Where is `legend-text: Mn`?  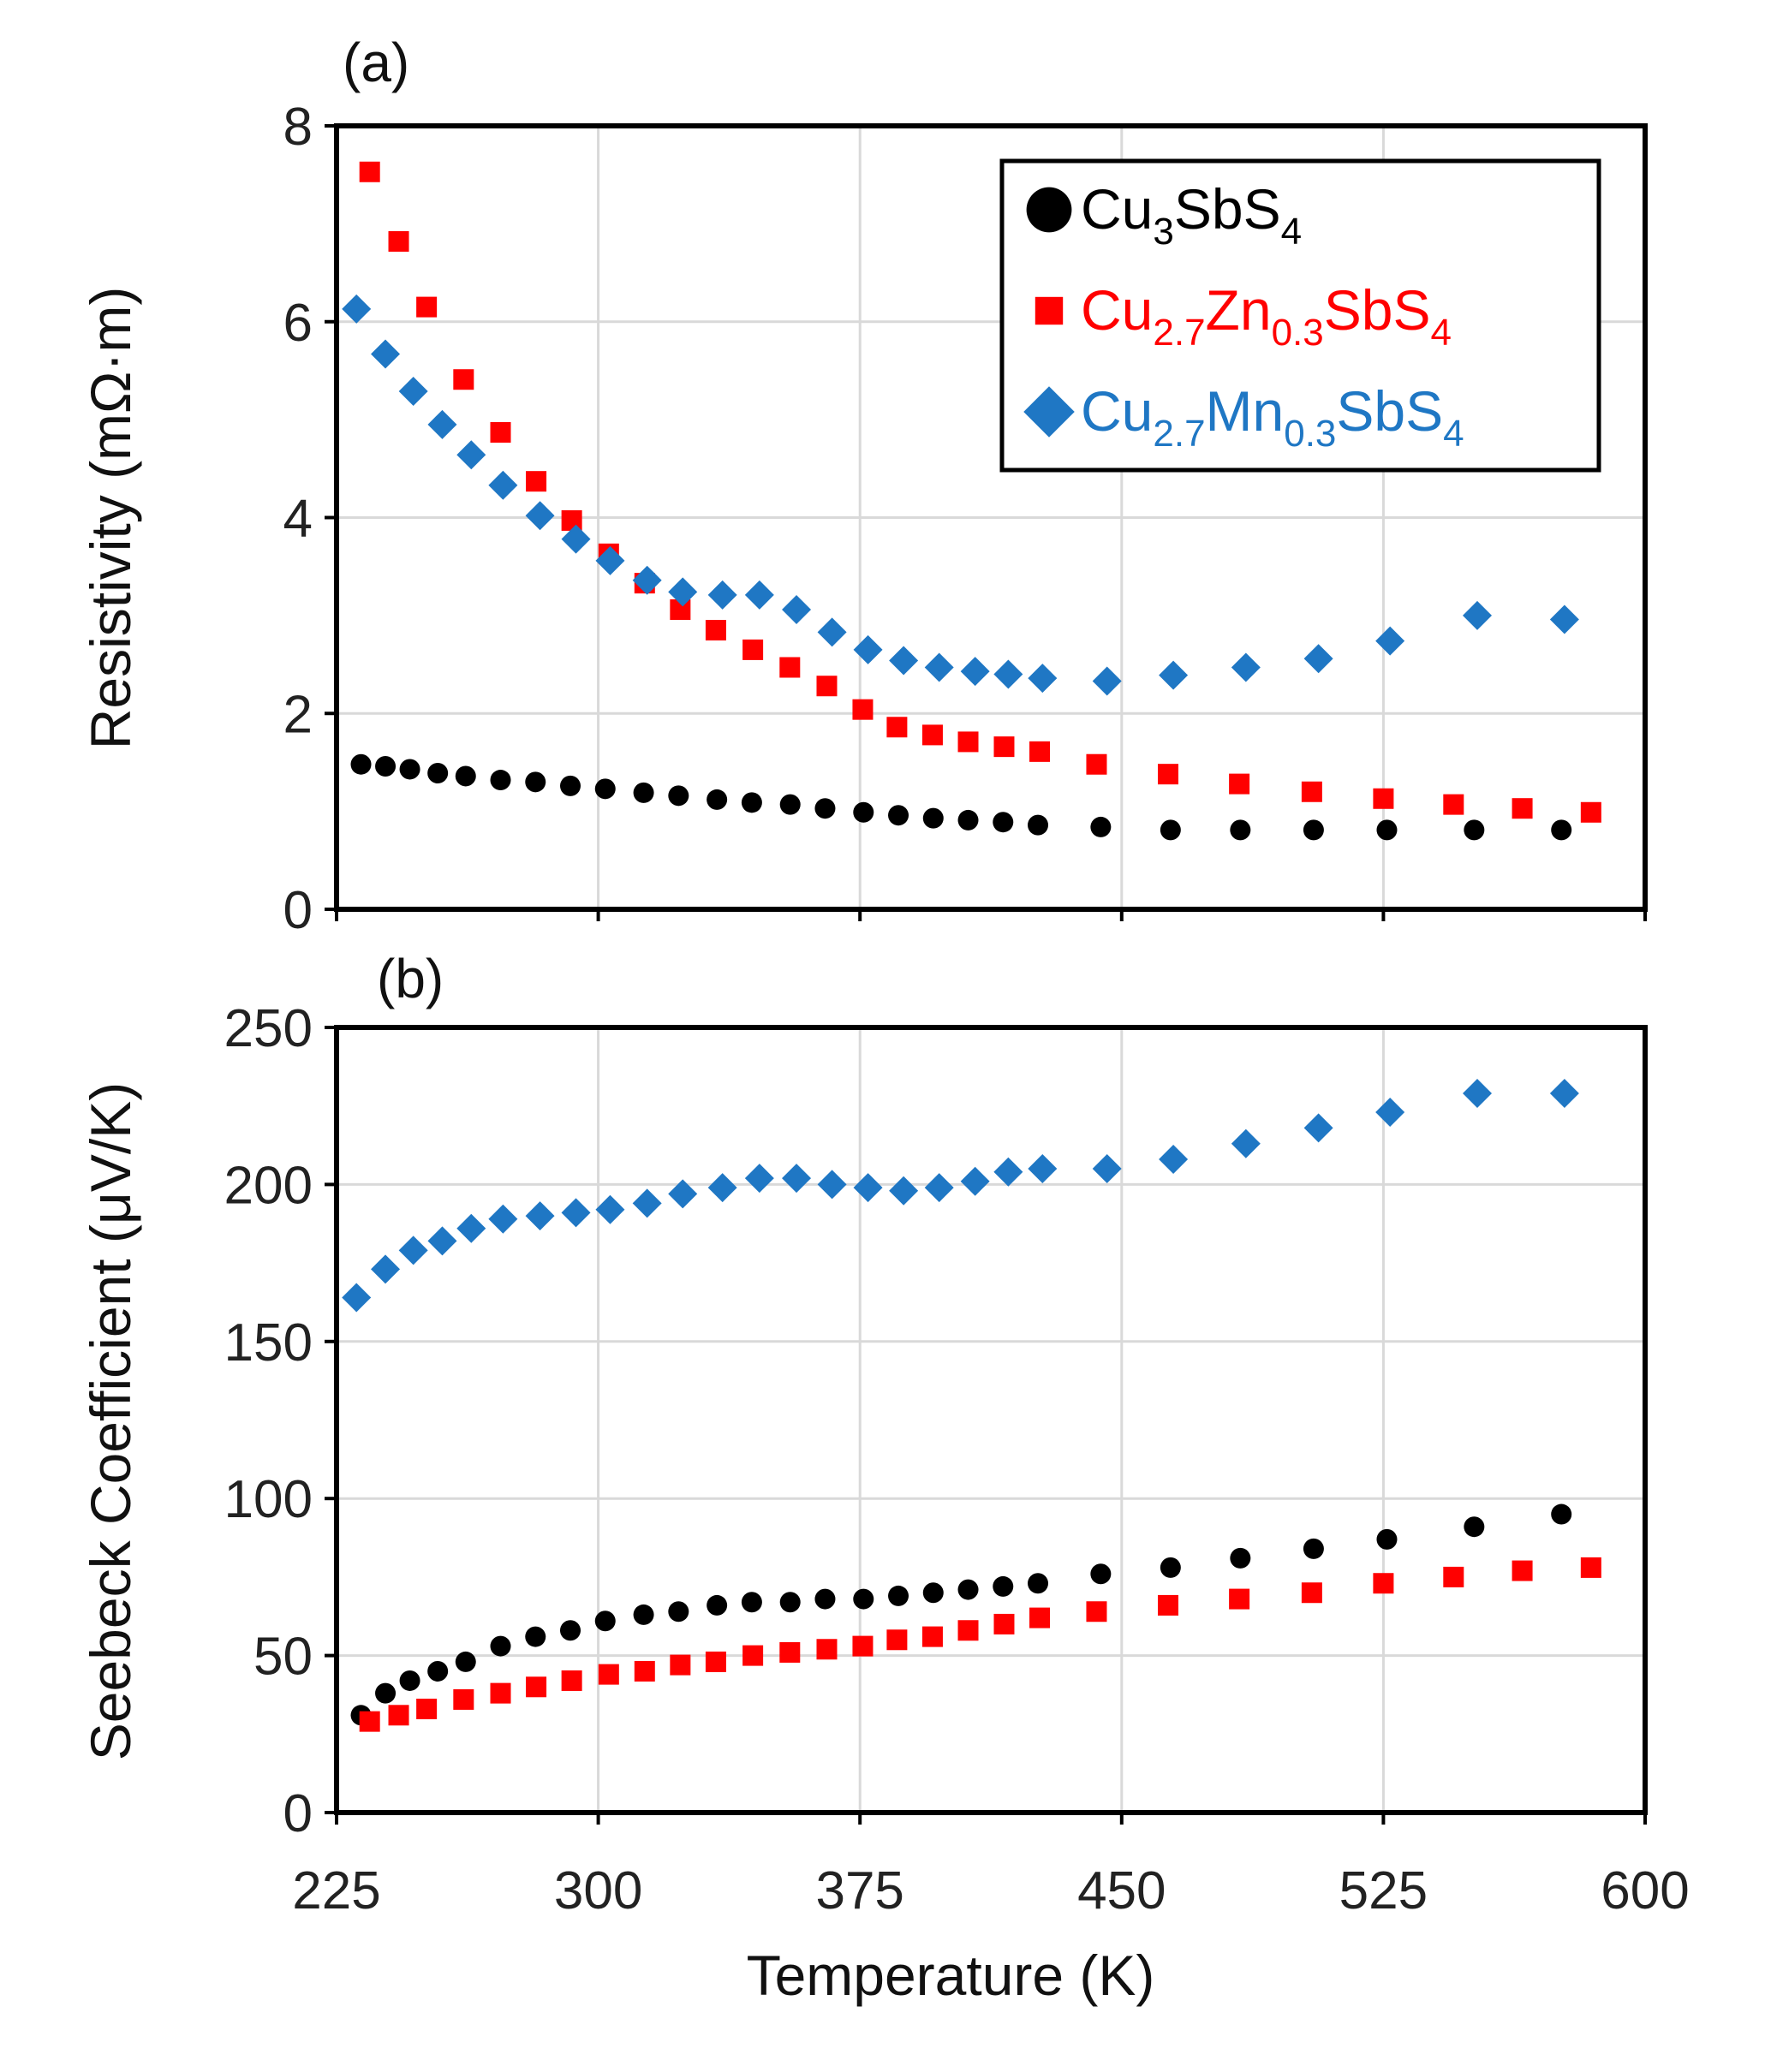 legend-text: Mn is located at coordinates (1245, 411).